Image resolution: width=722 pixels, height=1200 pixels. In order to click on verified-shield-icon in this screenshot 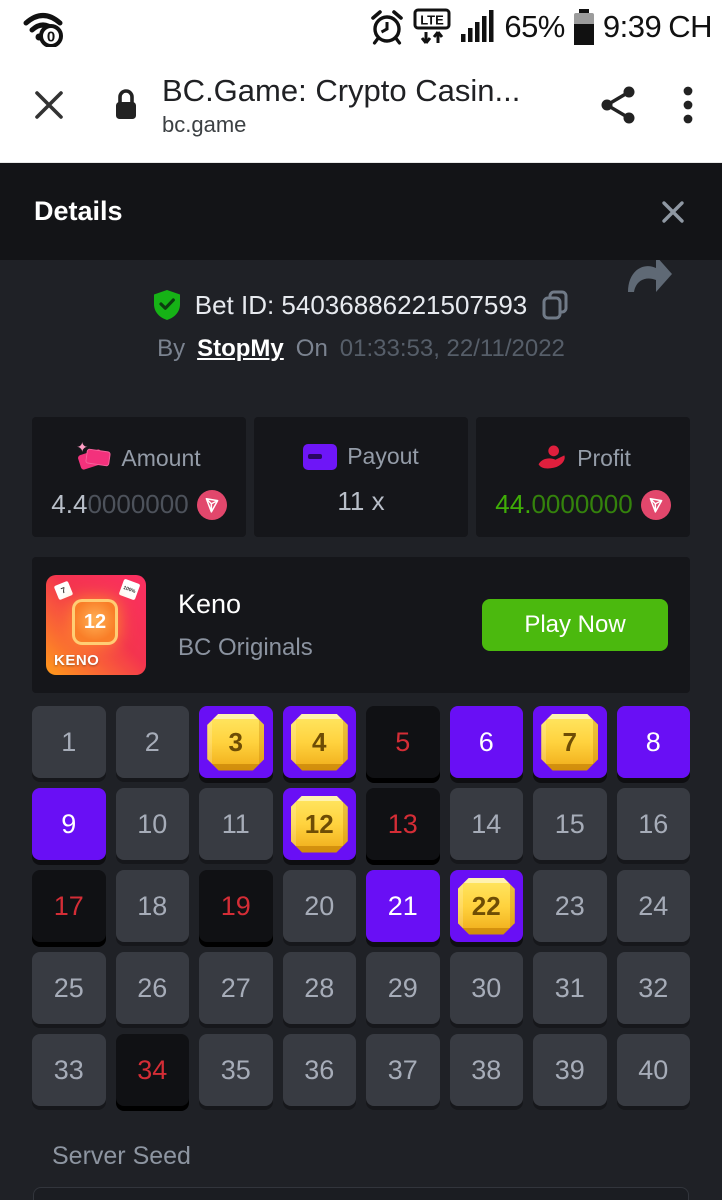, I will do `click(167, 305)`.